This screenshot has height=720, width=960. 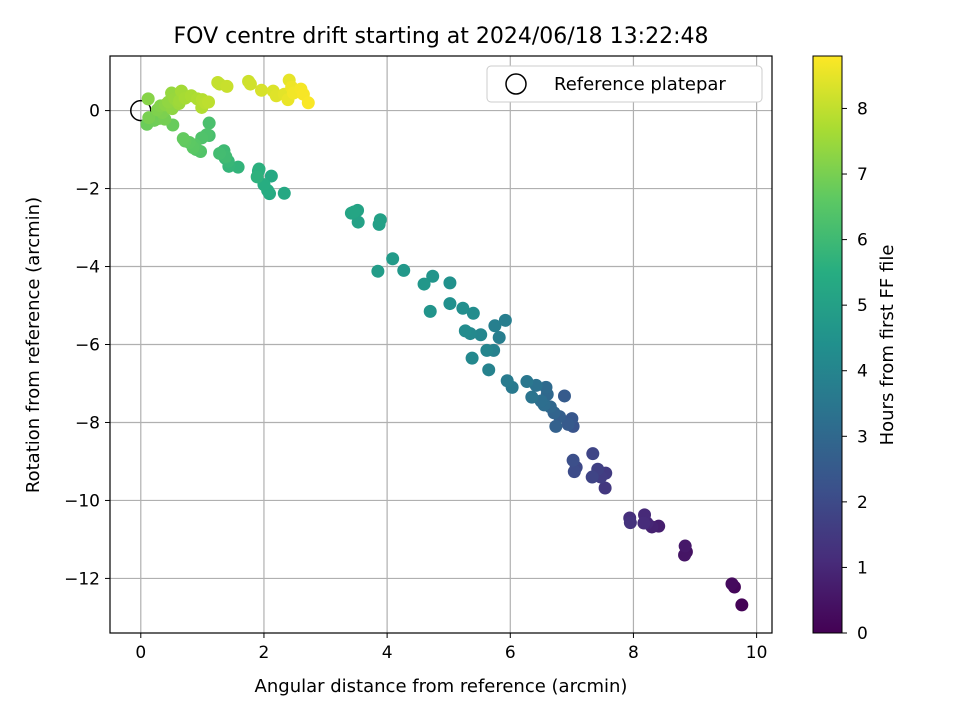 I want to click on x-tick-label: 6, so click(x=510, y=653).